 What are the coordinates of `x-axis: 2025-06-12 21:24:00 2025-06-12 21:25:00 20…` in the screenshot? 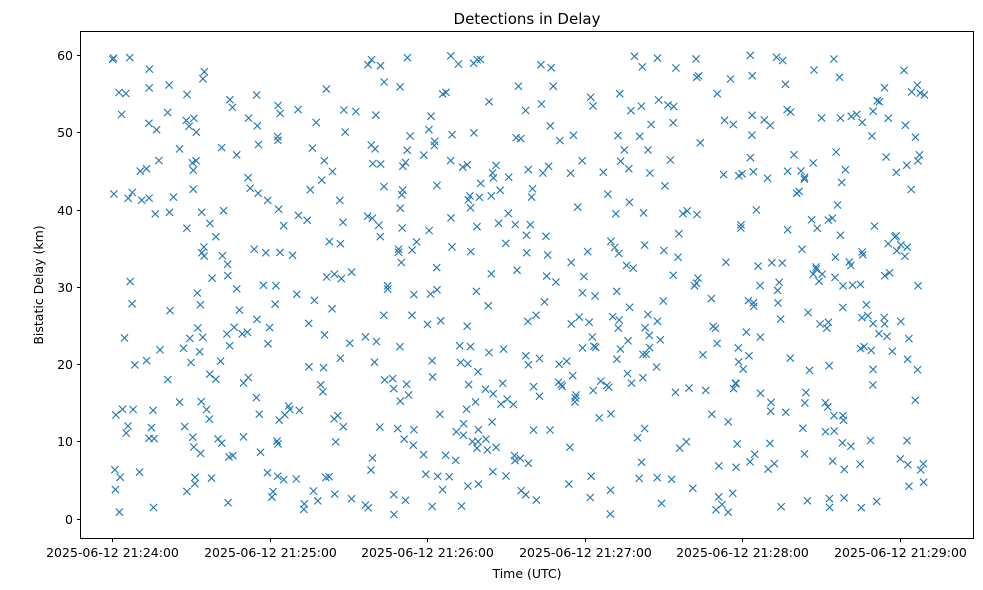 It's located at (506, 549).